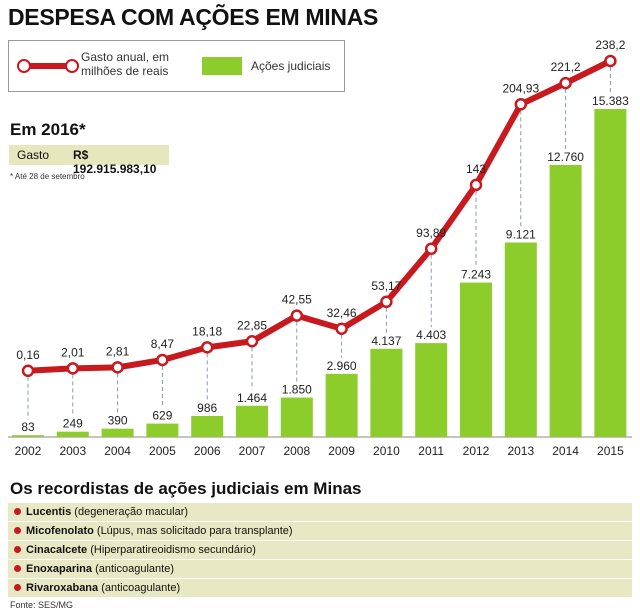 The height and width of the screenshot is (616, 640). Describe the element at coordinates (476, 275) in the screenshot. I see `bar-value-label: 7.243` at that location.